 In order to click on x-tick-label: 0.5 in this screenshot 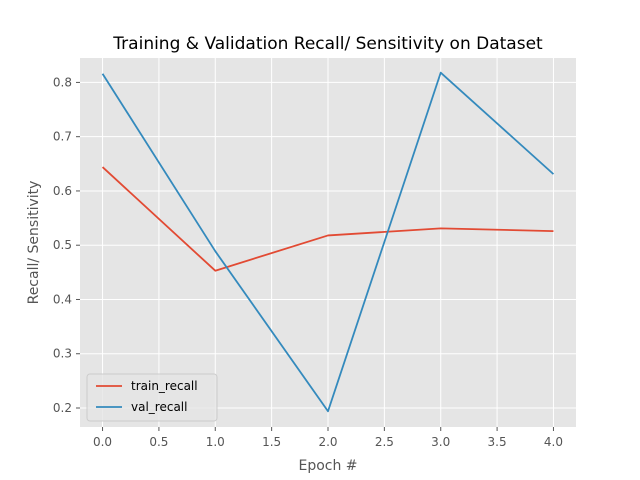, I will do `click(158, 442)`.